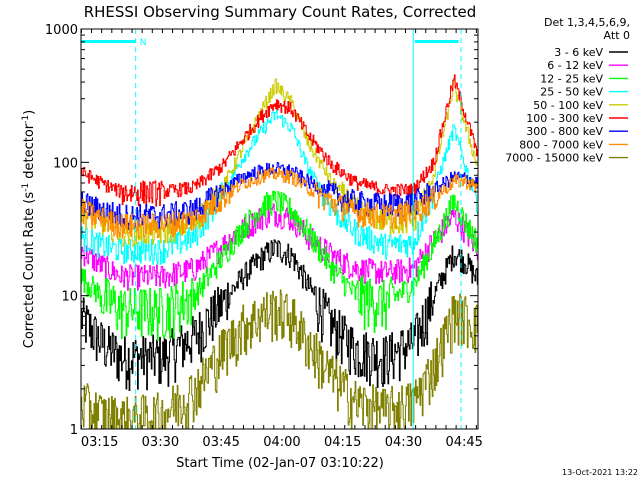 This screenshot has height=480, width=640. What do you see at coordinates (74, 430) in the screenshot?
I see `y-tick-label: 1` at bounding box center [74, 430].